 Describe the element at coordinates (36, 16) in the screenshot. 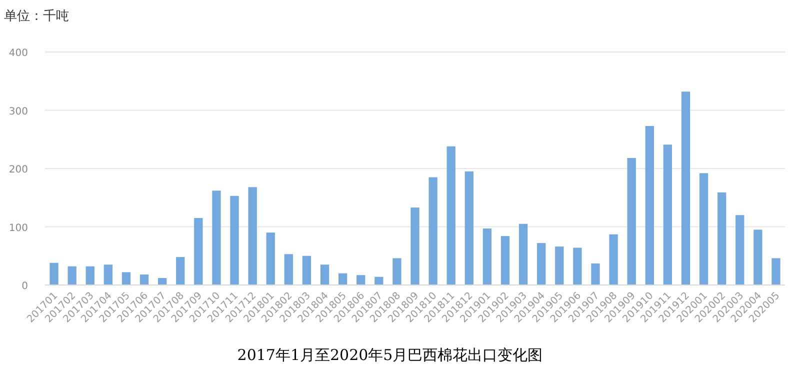

I see `y-axis-title: 单位：千吨` at that location.